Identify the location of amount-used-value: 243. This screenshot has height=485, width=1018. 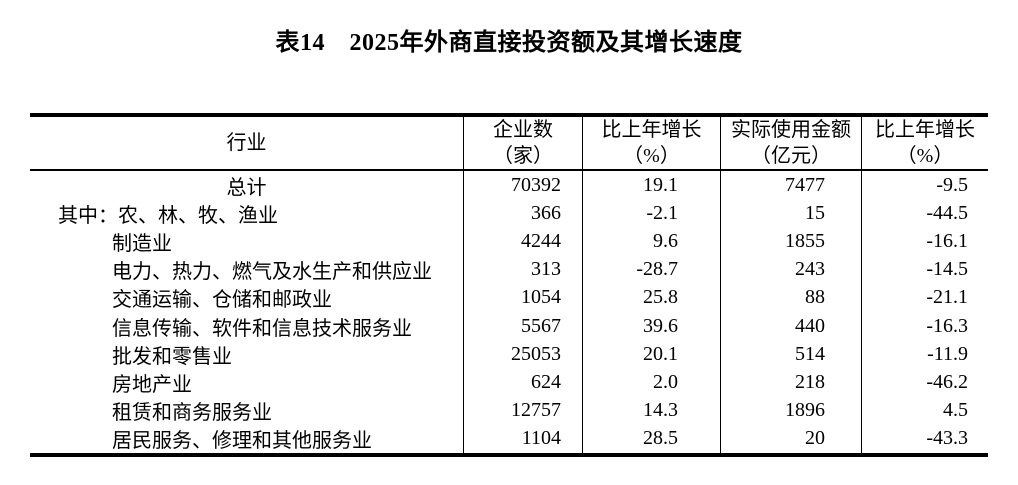
(790, 269).